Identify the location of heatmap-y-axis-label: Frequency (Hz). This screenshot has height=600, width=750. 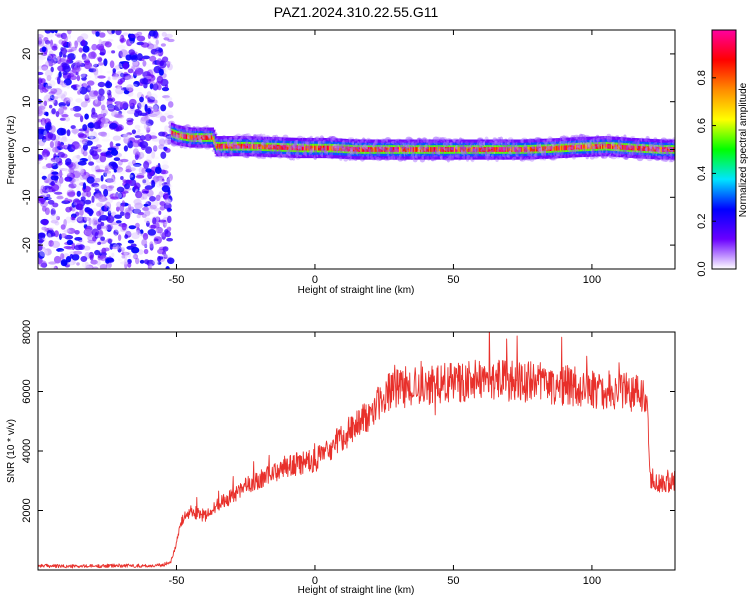
(11, 150).